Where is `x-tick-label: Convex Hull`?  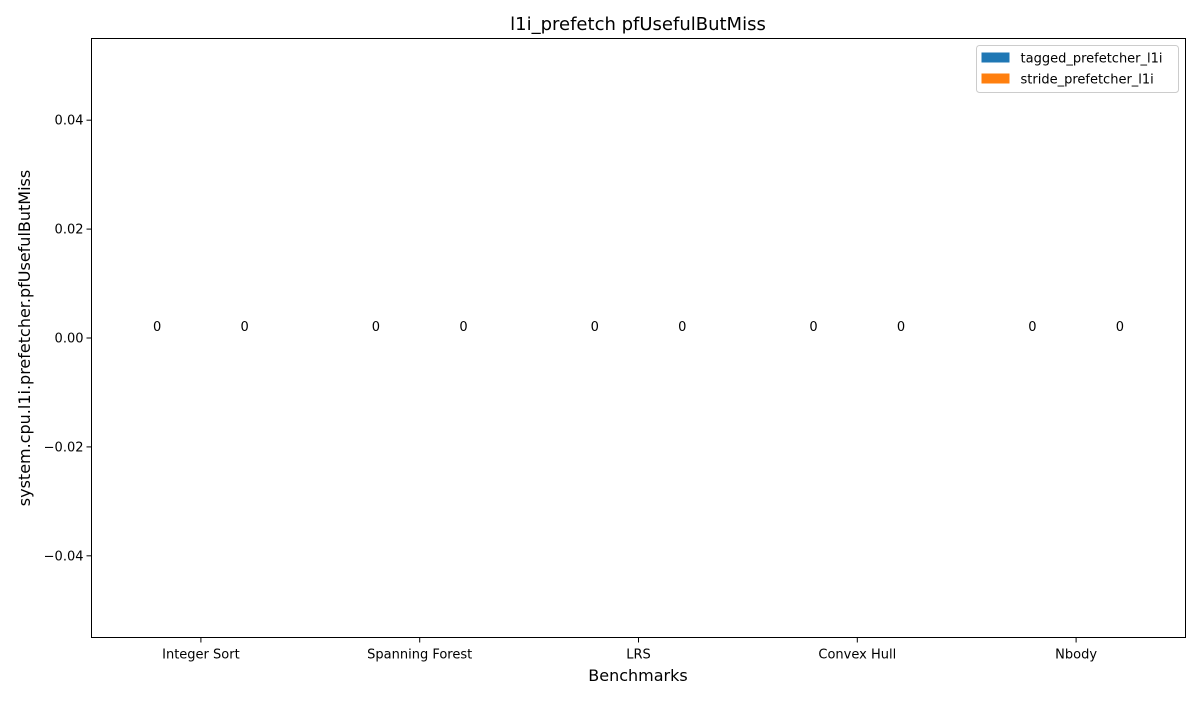 x-tick-label: Convex Hull is located at coordinates (857, 655).